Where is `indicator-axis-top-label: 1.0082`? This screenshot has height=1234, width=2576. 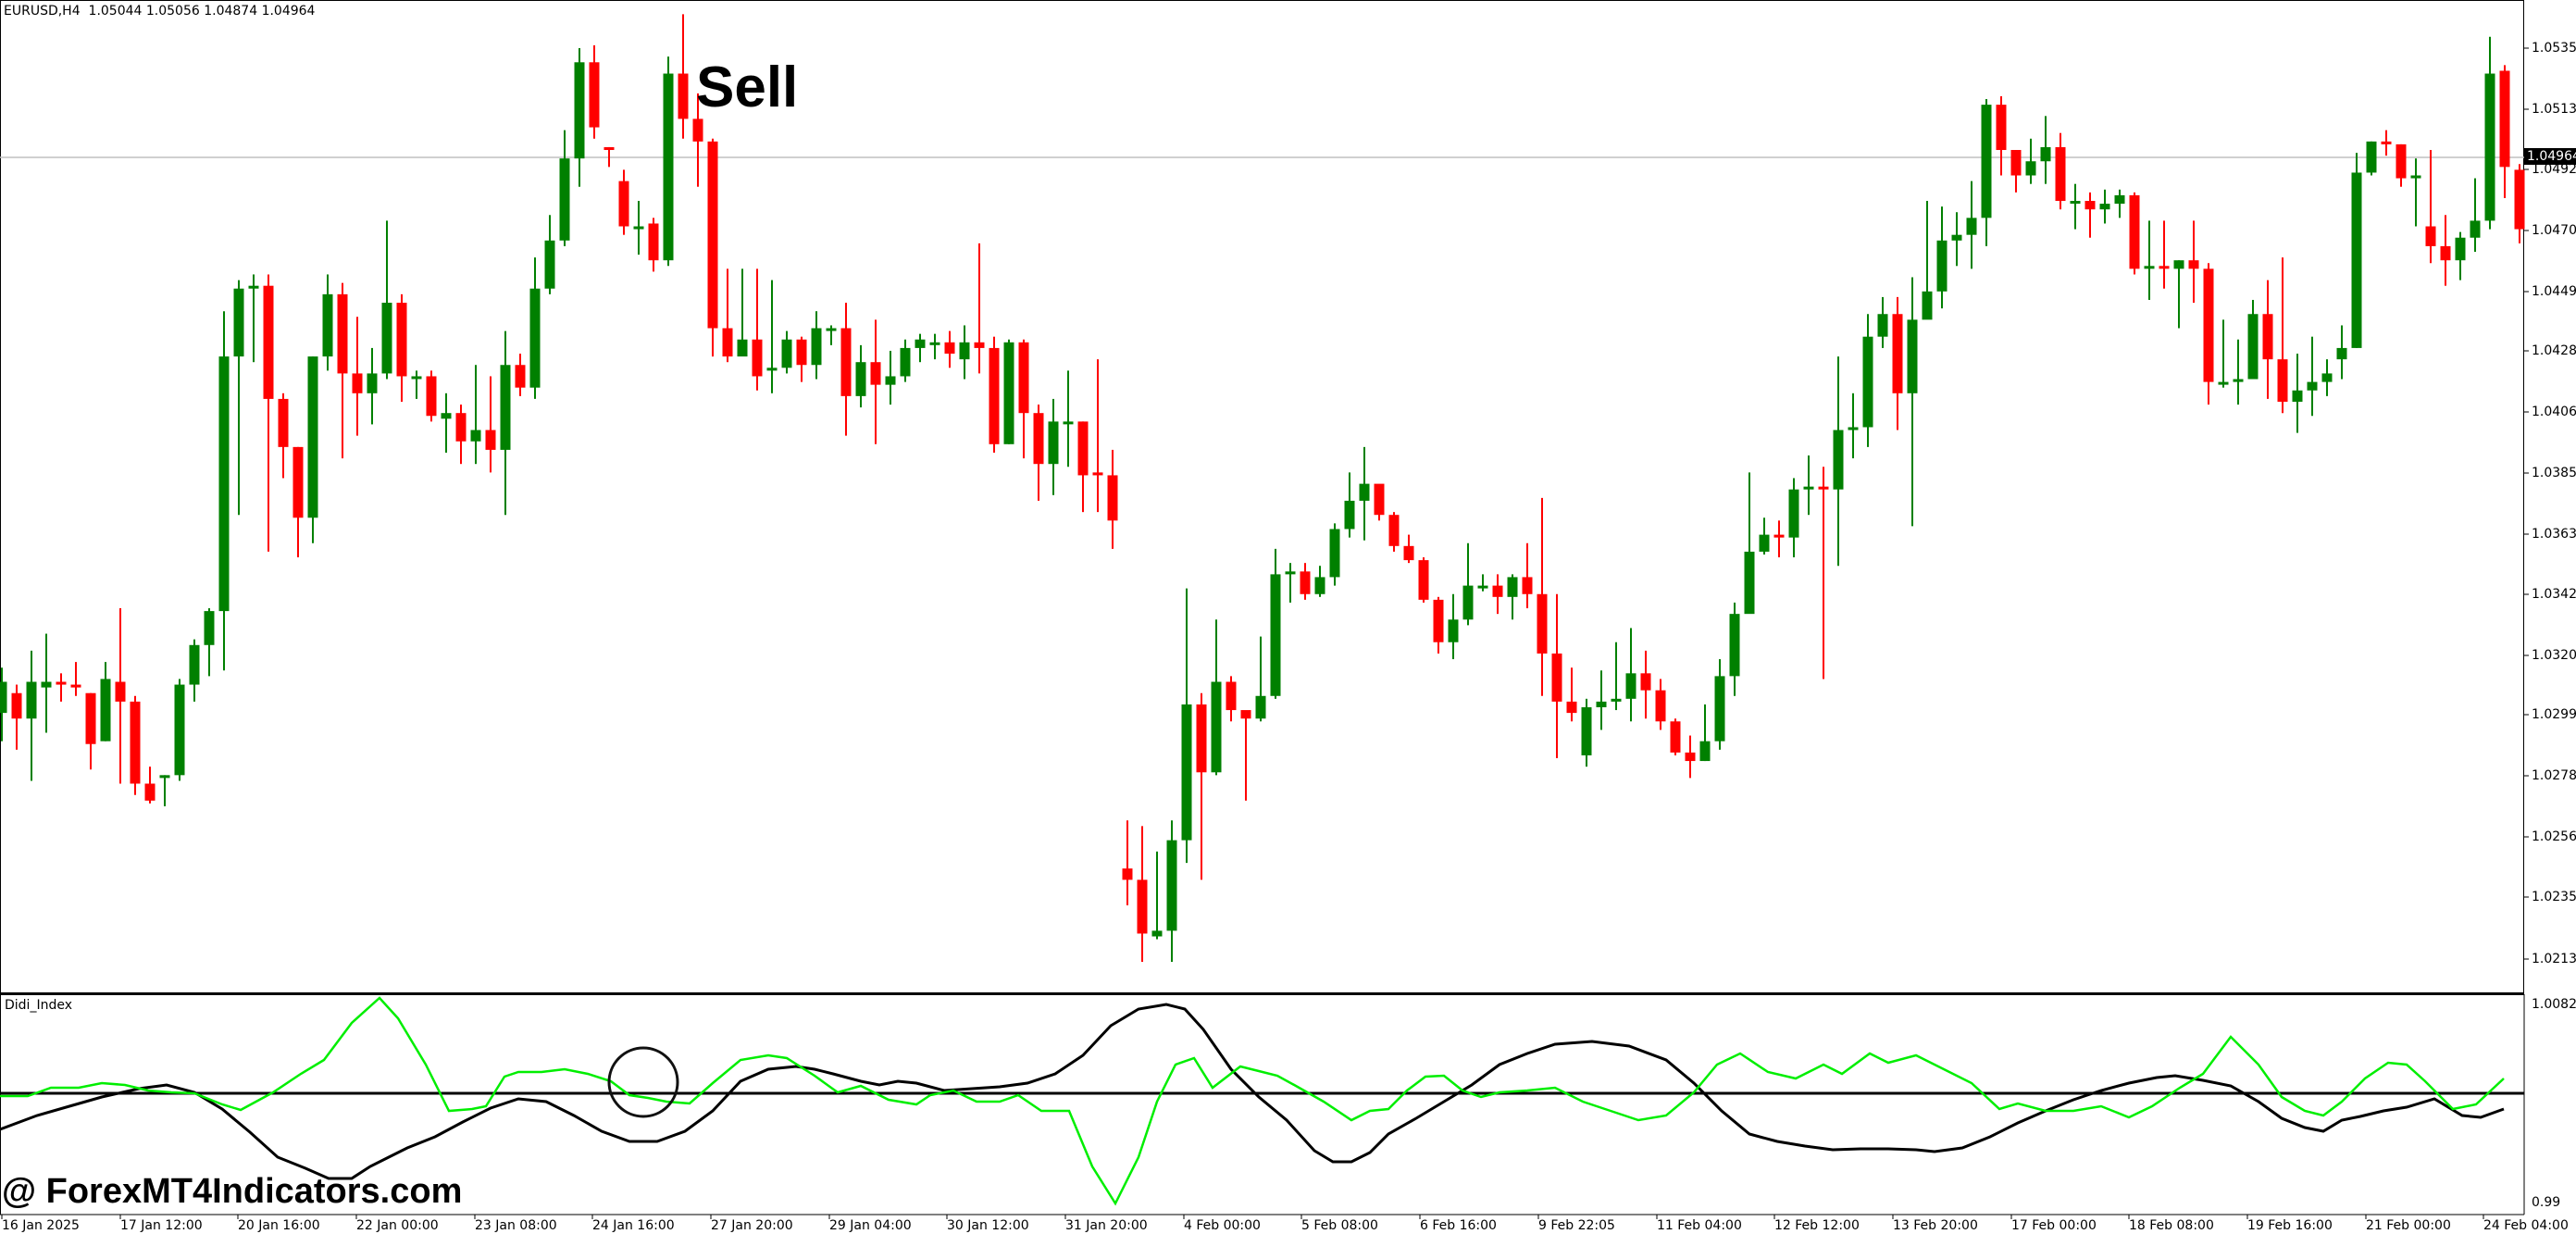 indicator-axis-top-label: 1.0082 is located at coordinates (2554, 1004).